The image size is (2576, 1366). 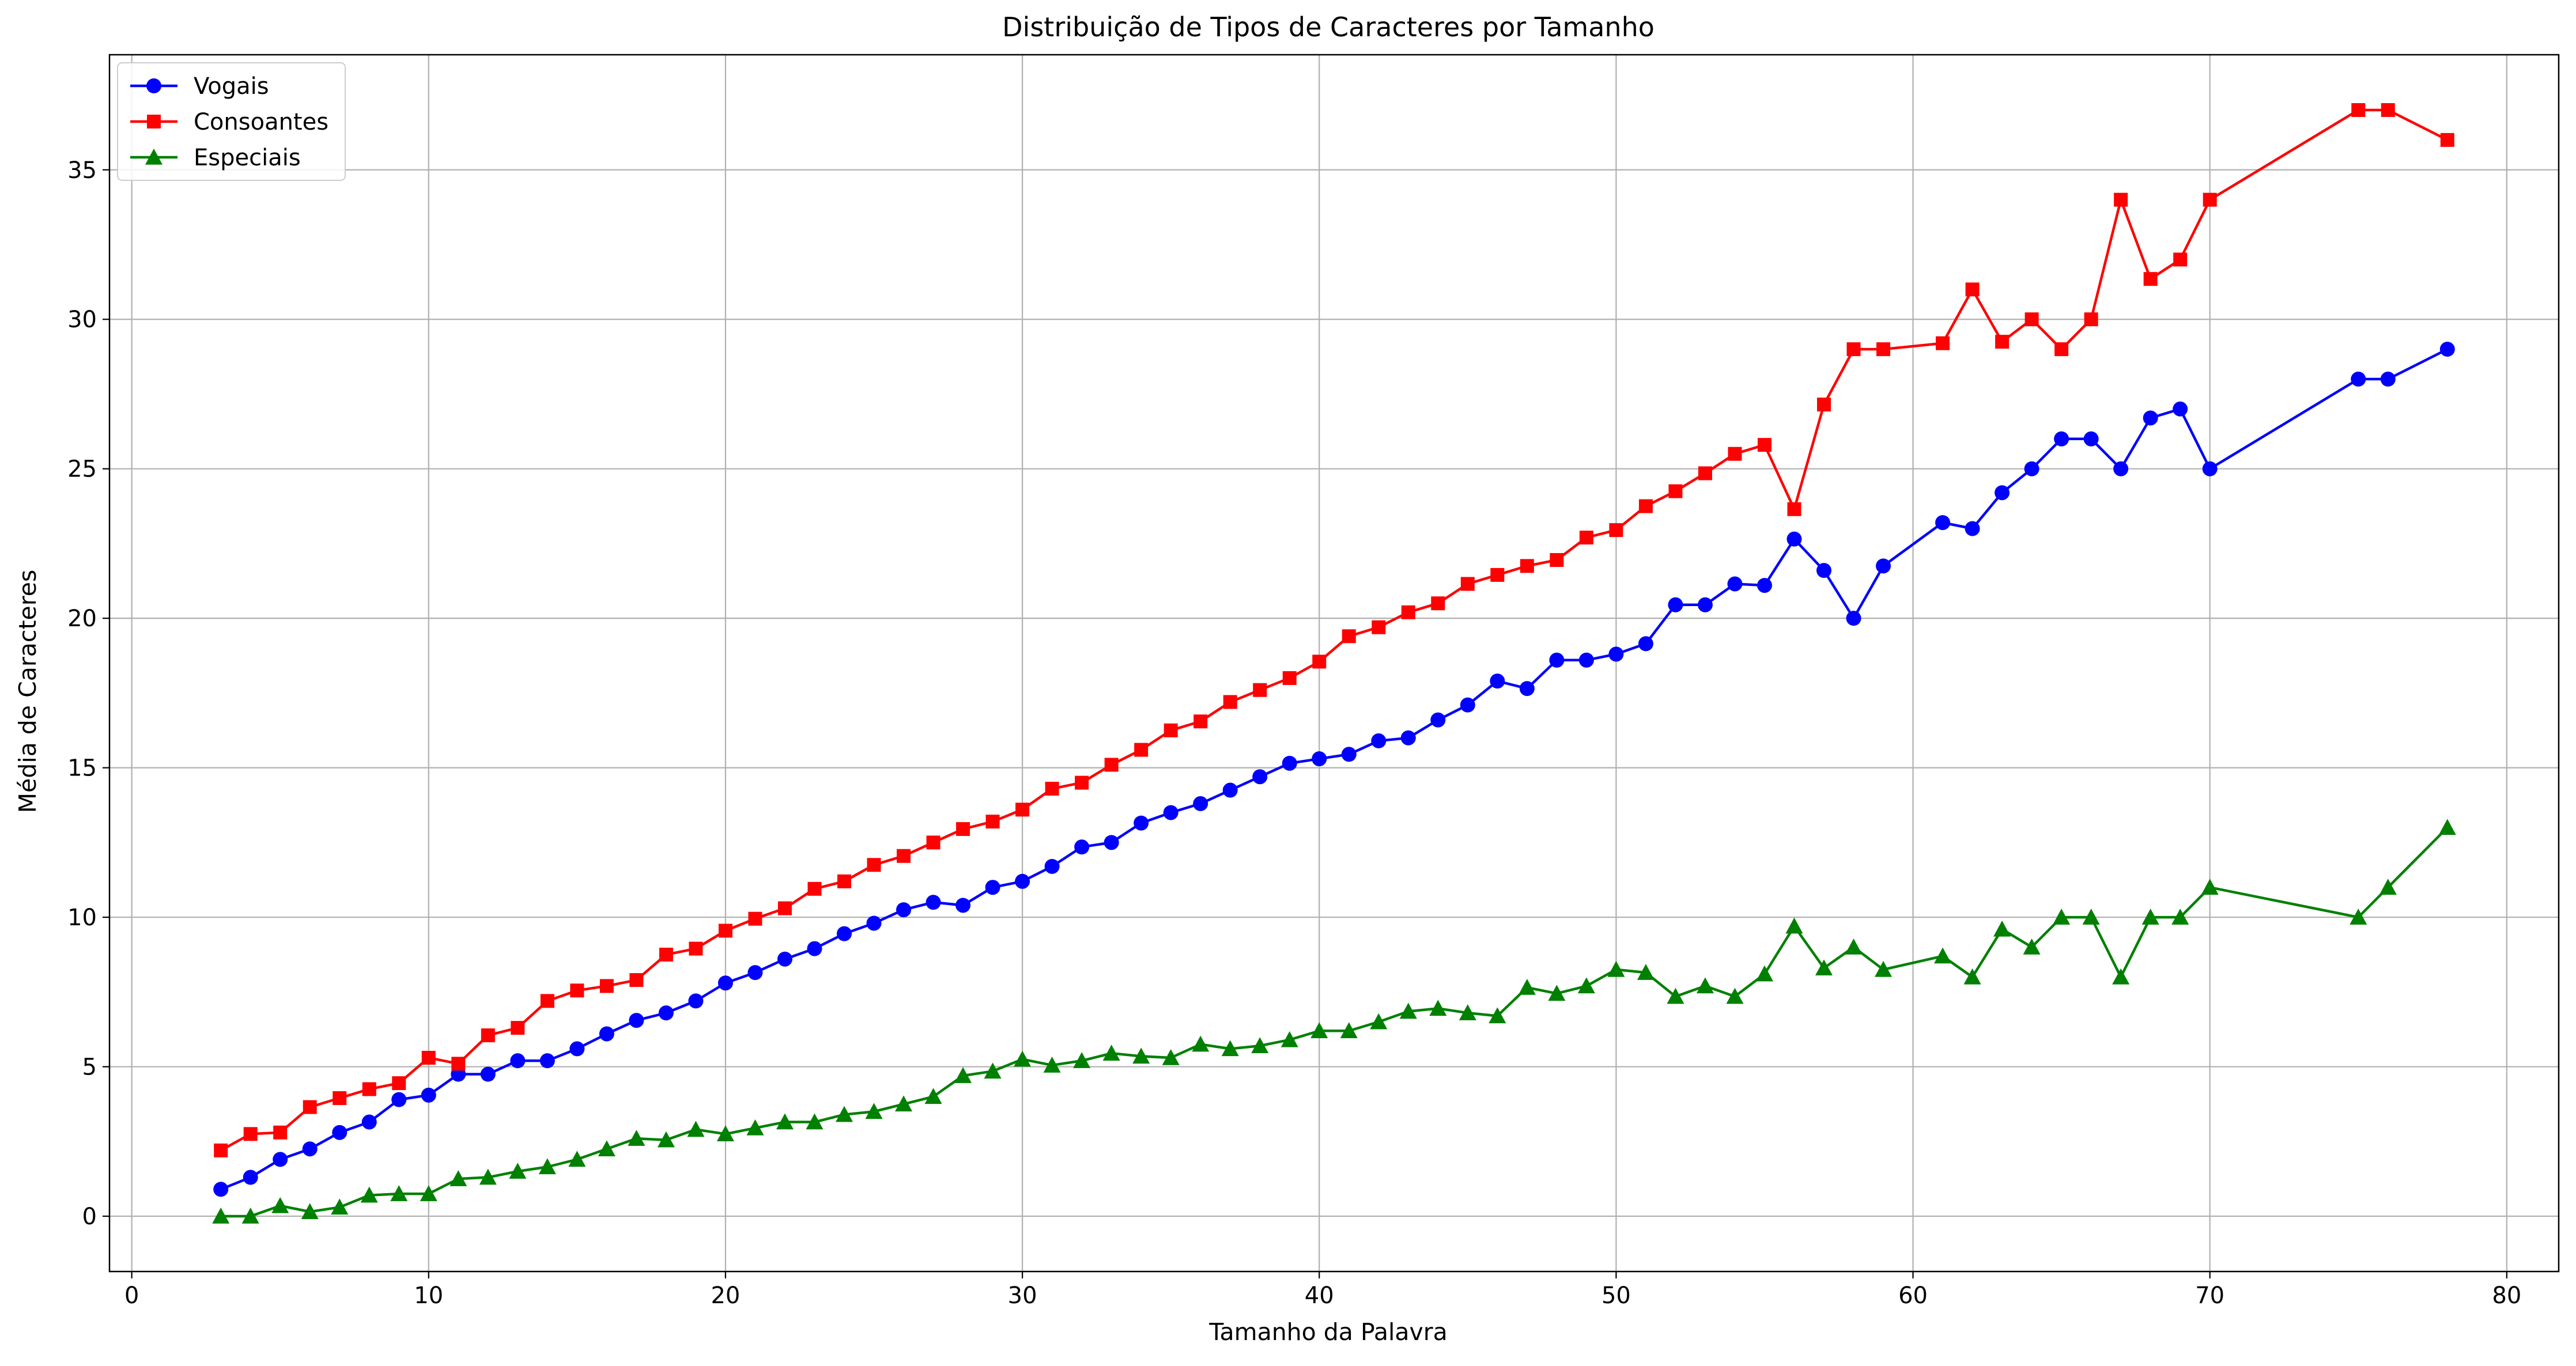 I want to click on legend-item-vogais: Vogais, so click(x=199, y=86).